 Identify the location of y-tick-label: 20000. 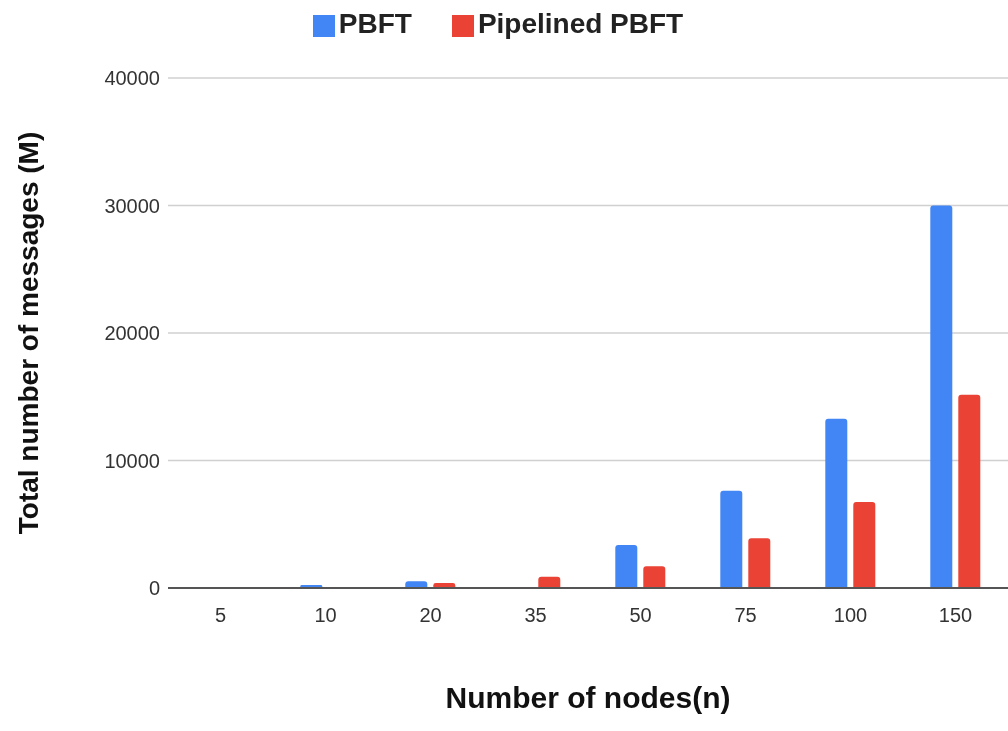
(132, 333).